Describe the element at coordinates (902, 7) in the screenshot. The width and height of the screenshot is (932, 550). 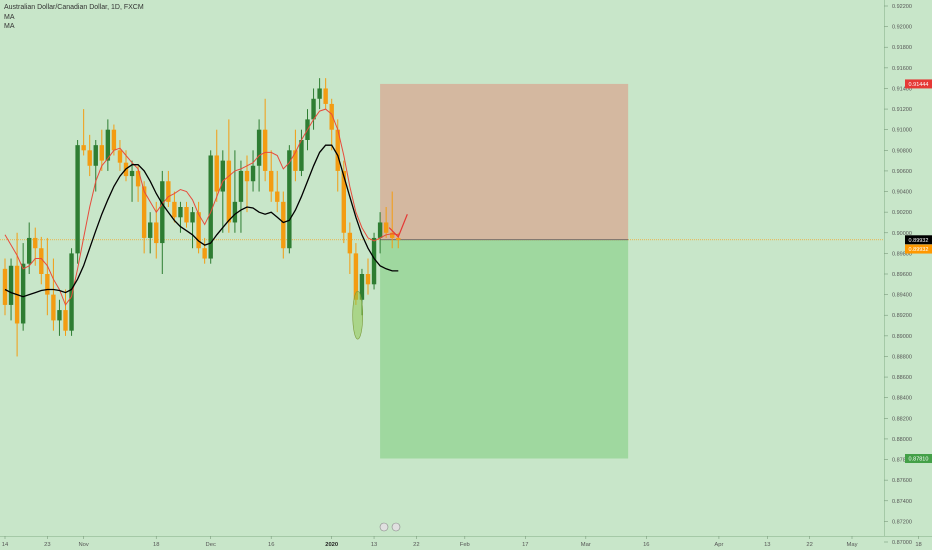
I see `y-tick-label: 0.92200` at that location.